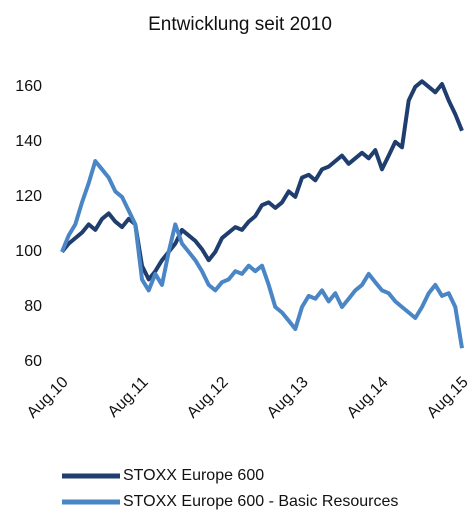 The height and width of the screenshot is (515, 470). What do you see at coordinates (28, 251) in the screenshot?
I see `y-tick-label: 100` at bounding box center [28, 251].